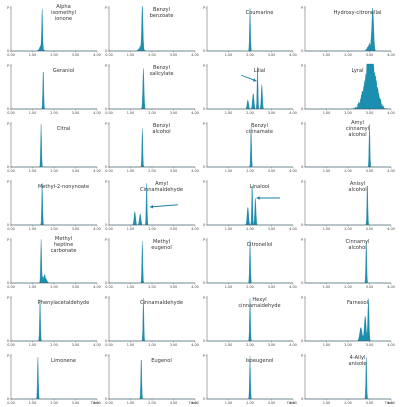  I want to click on chart-title: Amyl cinnamyl alcohol, so click(357, 129).